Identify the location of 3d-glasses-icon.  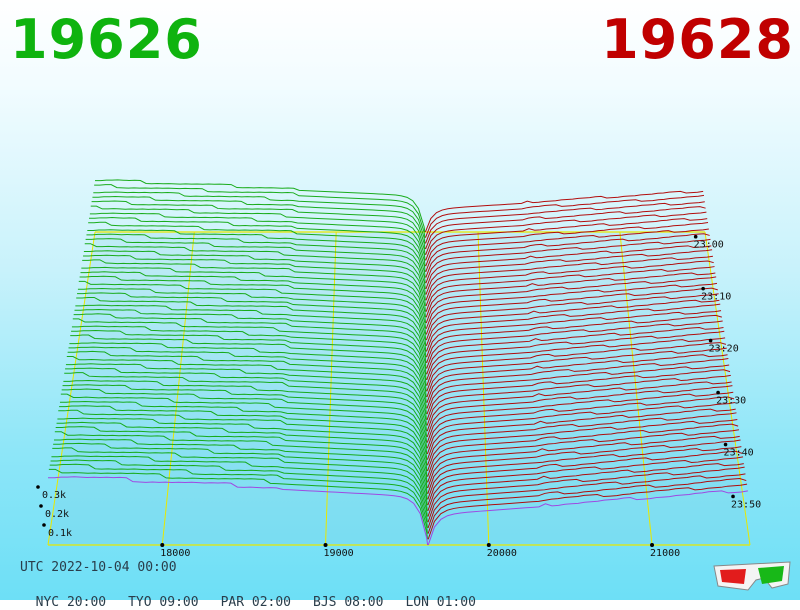
(752, 577).